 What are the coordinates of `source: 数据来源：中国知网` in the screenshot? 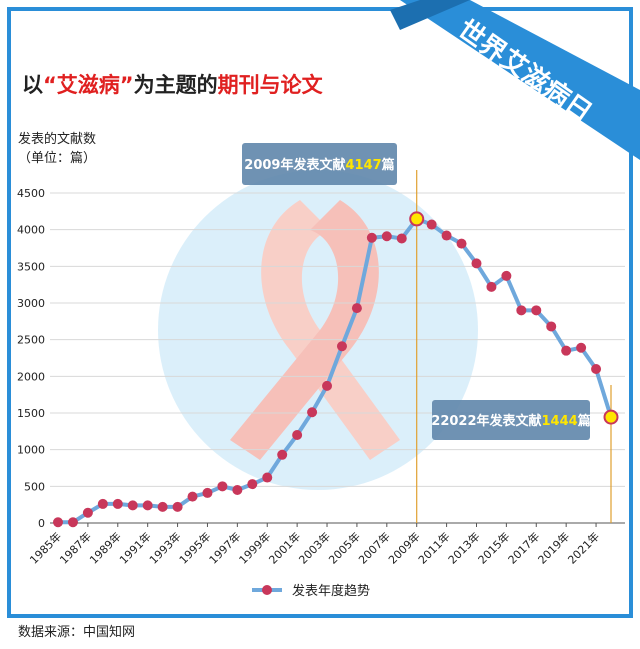 It's located at (76, 632).